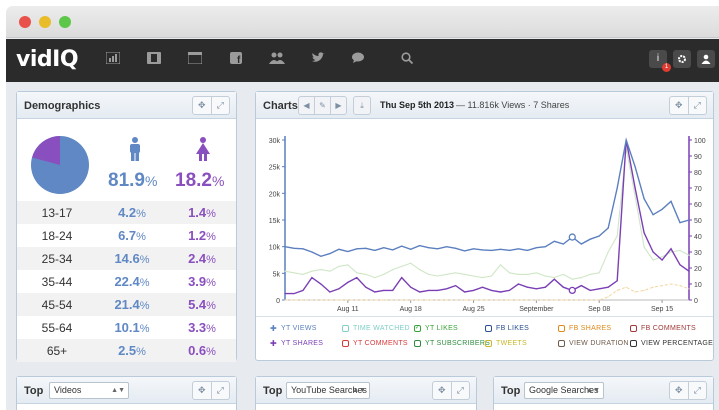  Describe the element at coordinates (536, 309) in the screenshot. I see `x-tick-label: September` at that location.